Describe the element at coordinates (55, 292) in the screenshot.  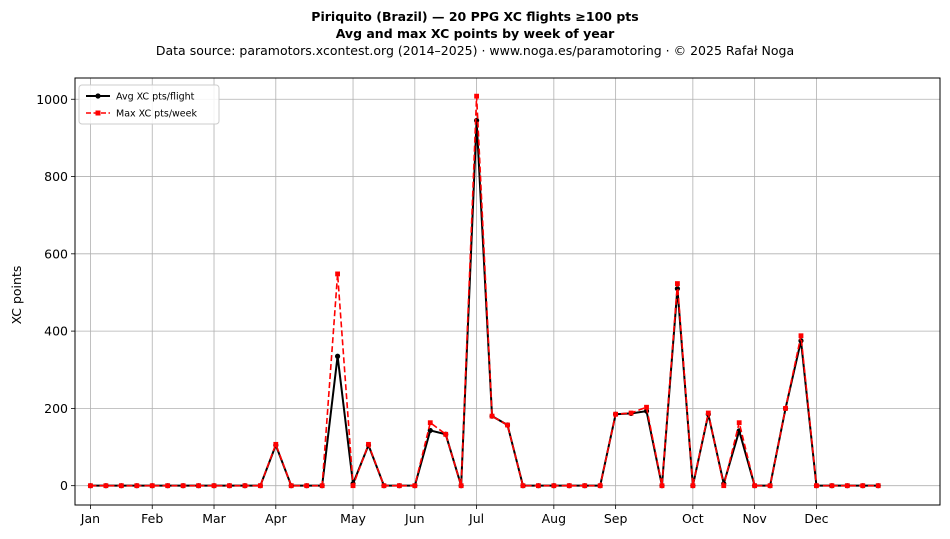
I see `y-axis-ticks: 0 200 400 600 800 1000` at that location.